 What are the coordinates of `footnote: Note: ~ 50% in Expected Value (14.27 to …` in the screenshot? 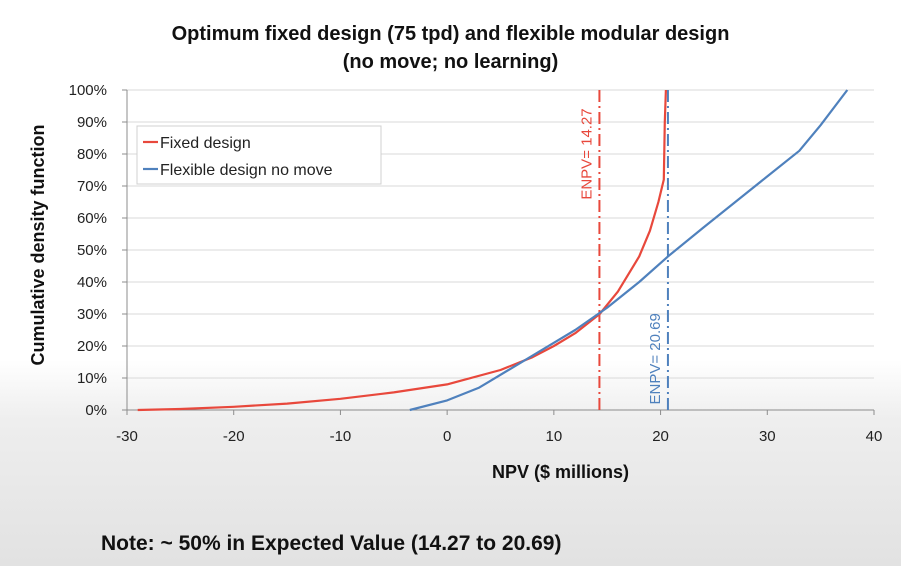 It's located at (331, 543).